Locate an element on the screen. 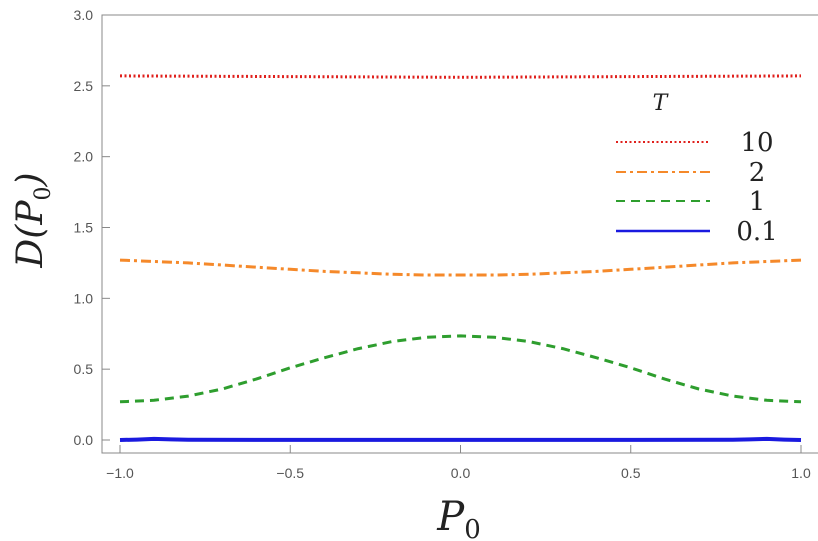  x-tick-label: 0.5 is located at coordinates (631, 473).